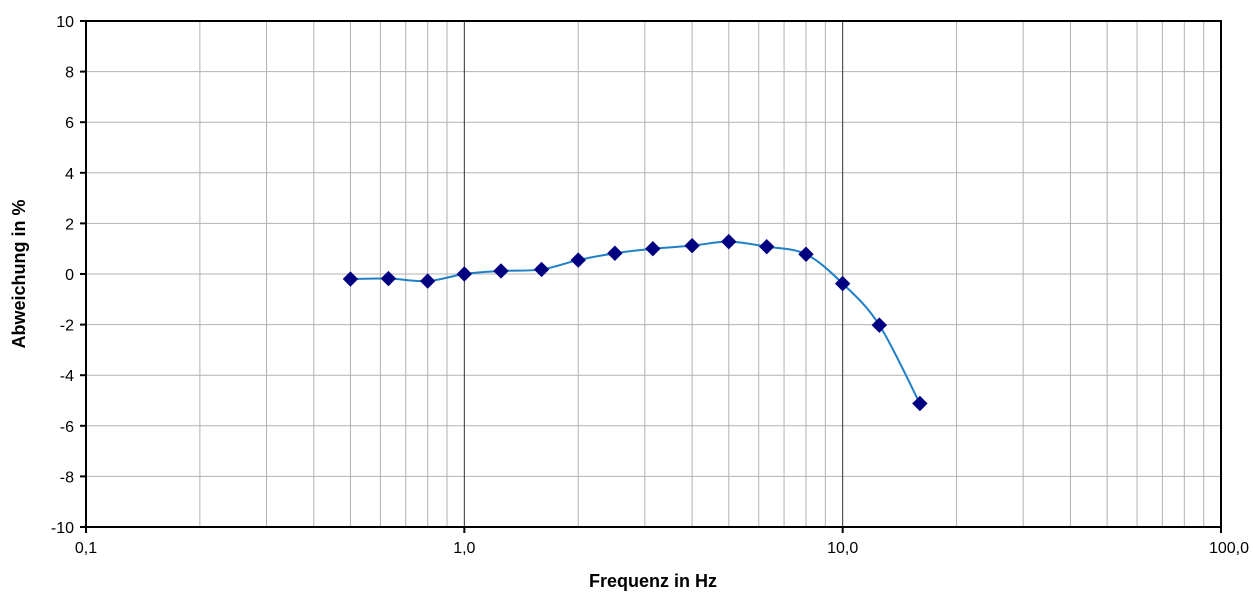 The image size is (1253, 599). I want to click on y-tick-label: -8, so click(67, 477).